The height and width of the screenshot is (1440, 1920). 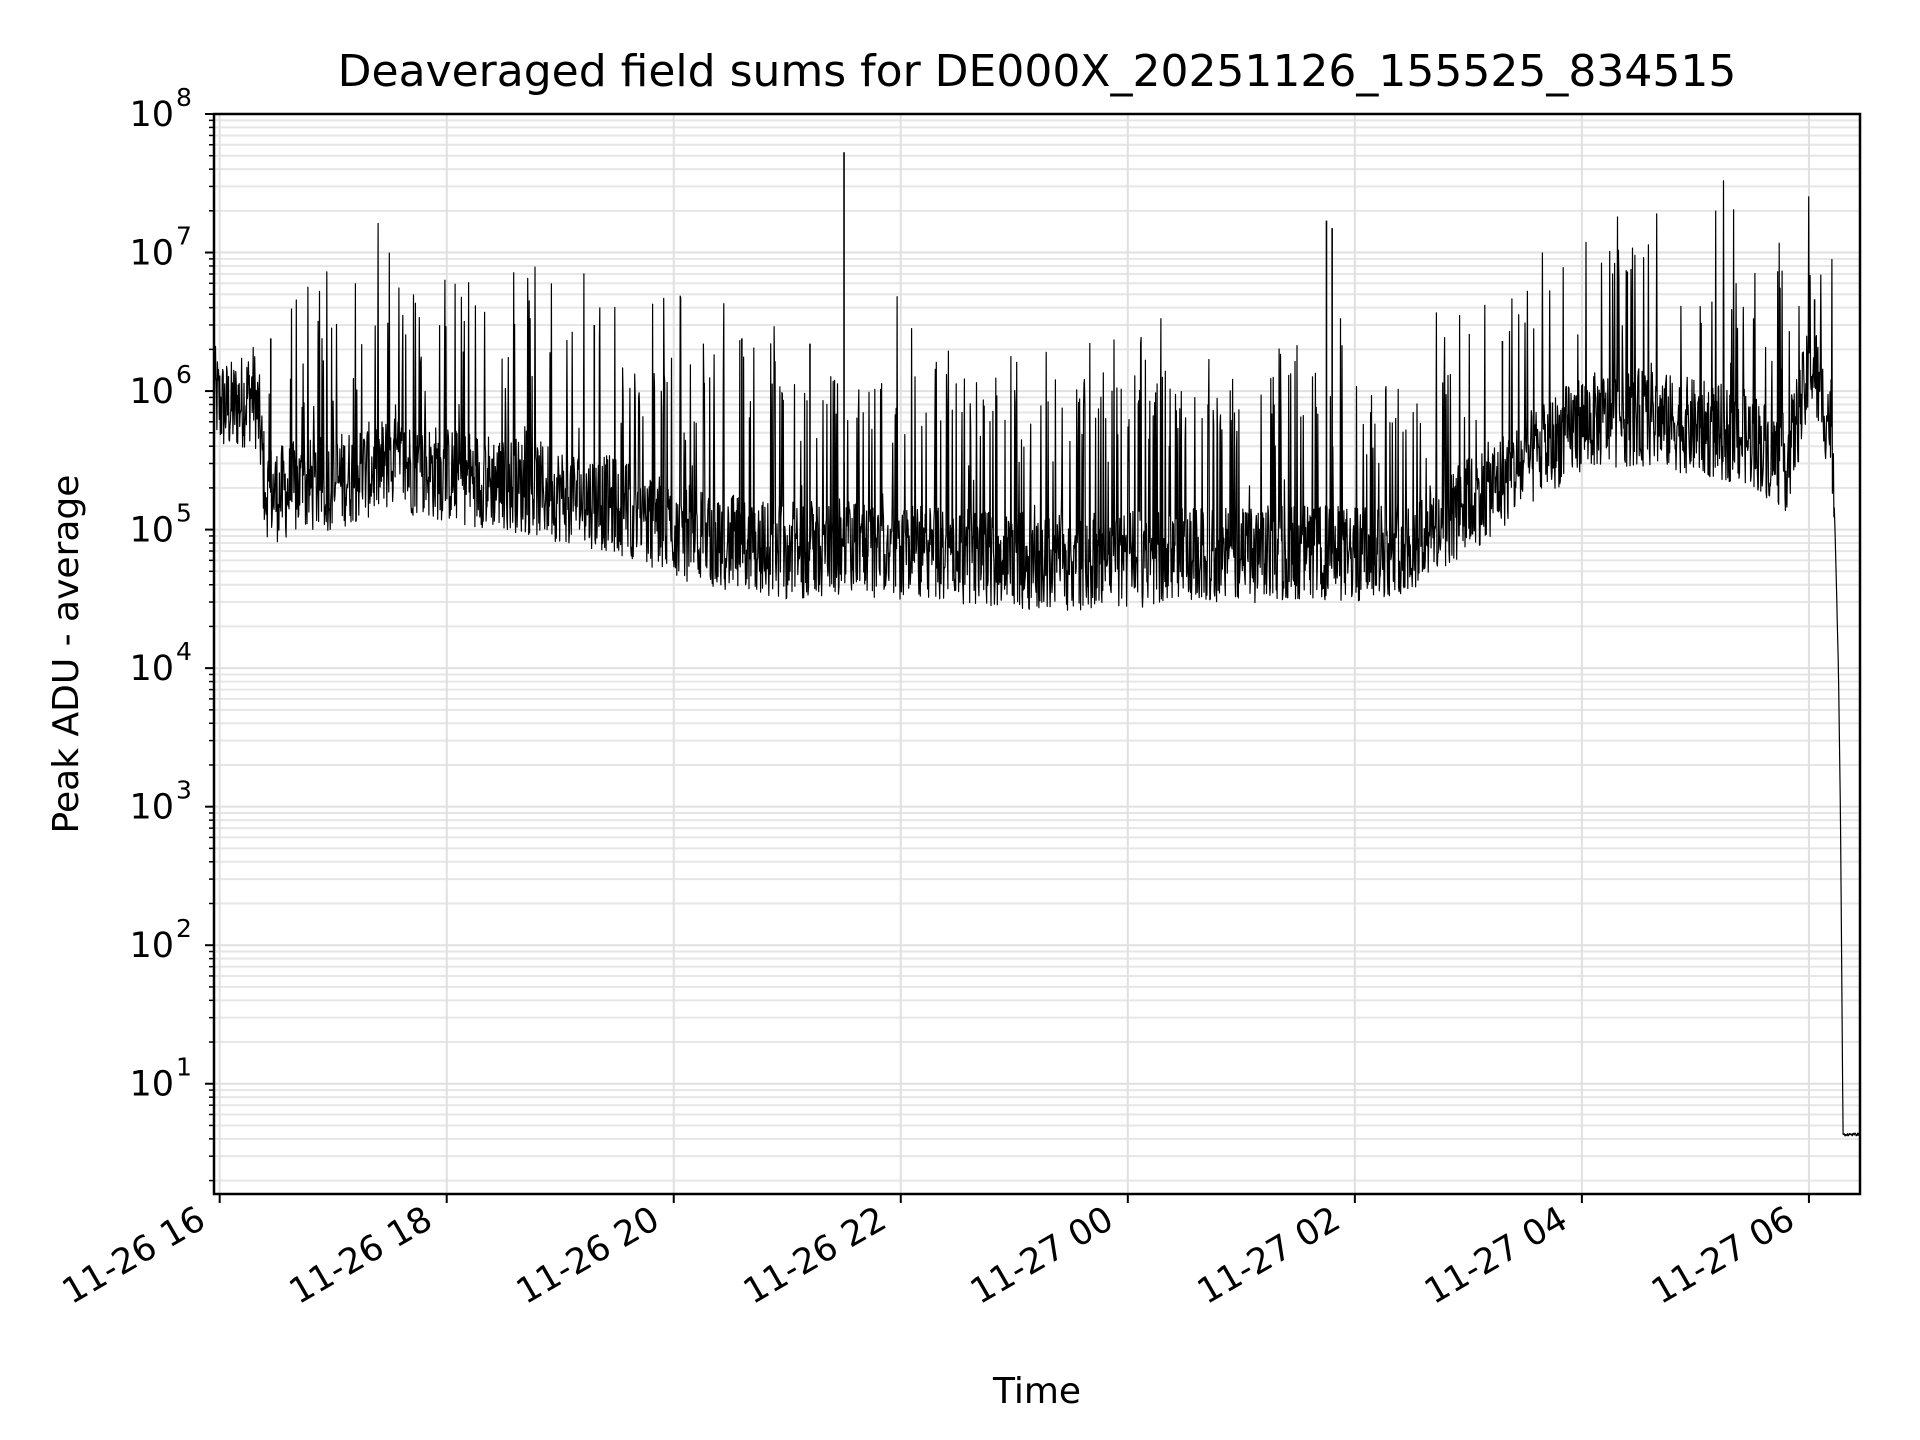 What do you see at coordinates (66, 654) in the screenshot?
I see `y-axis-label: Peak ADU - average` at bounding box center [66, 654].